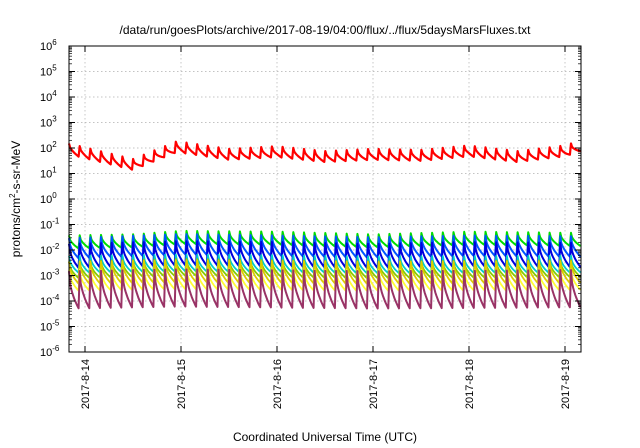  I want to click on y-tick-label: 10¹, so click(48, 173).